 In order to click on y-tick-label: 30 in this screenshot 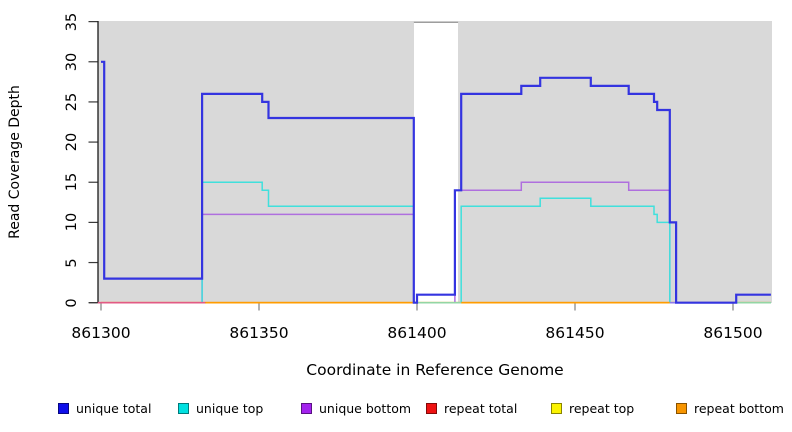, I will do `click(72, 62)`.